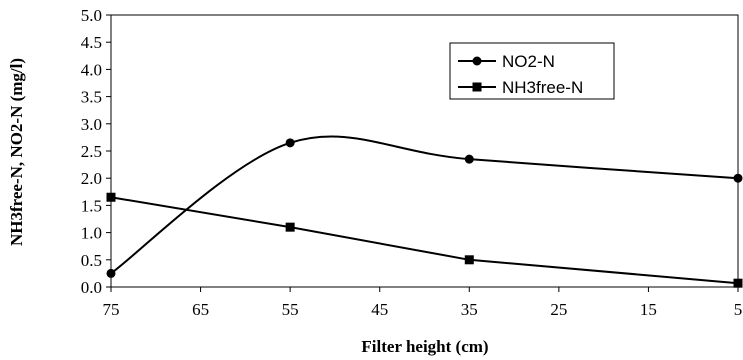 Image resolution: width=743 pixels, height=360 pixels. I want to click on legend-square-marker-icon, so click(477, 87).